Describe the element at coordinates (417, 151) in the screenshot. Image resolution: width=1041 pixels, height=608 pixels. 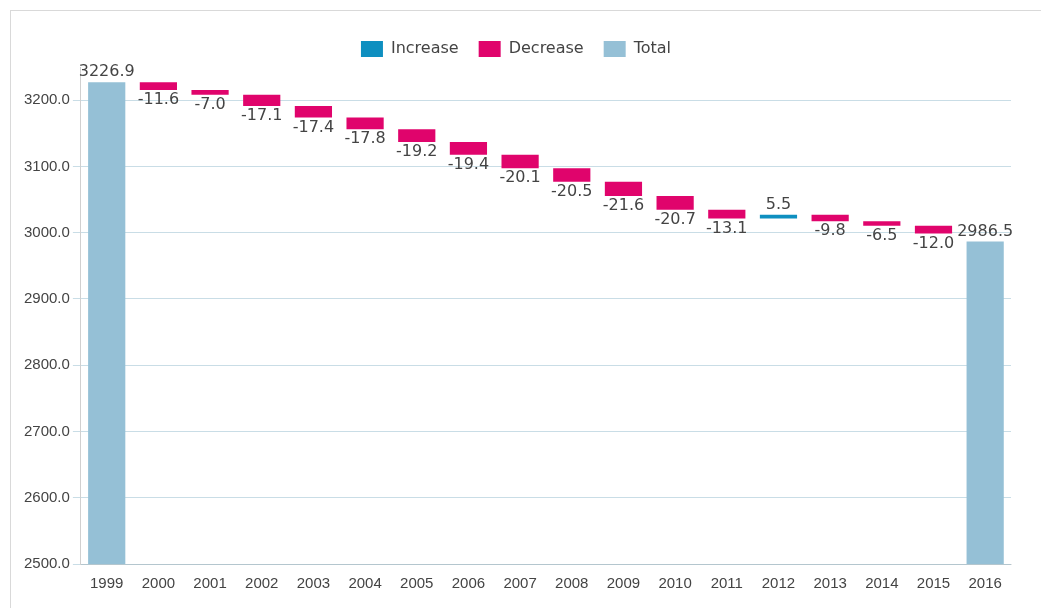
I see `data-label: -19.2` at that location.